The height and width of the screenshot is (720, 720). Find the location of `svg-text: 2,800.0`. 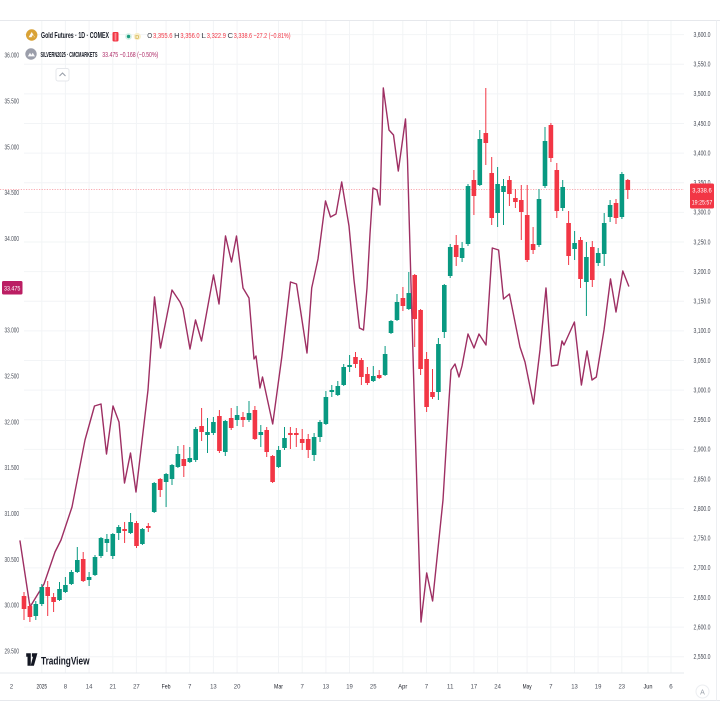

svg-text: 2,800.0 is located at coordinates (702, 509).